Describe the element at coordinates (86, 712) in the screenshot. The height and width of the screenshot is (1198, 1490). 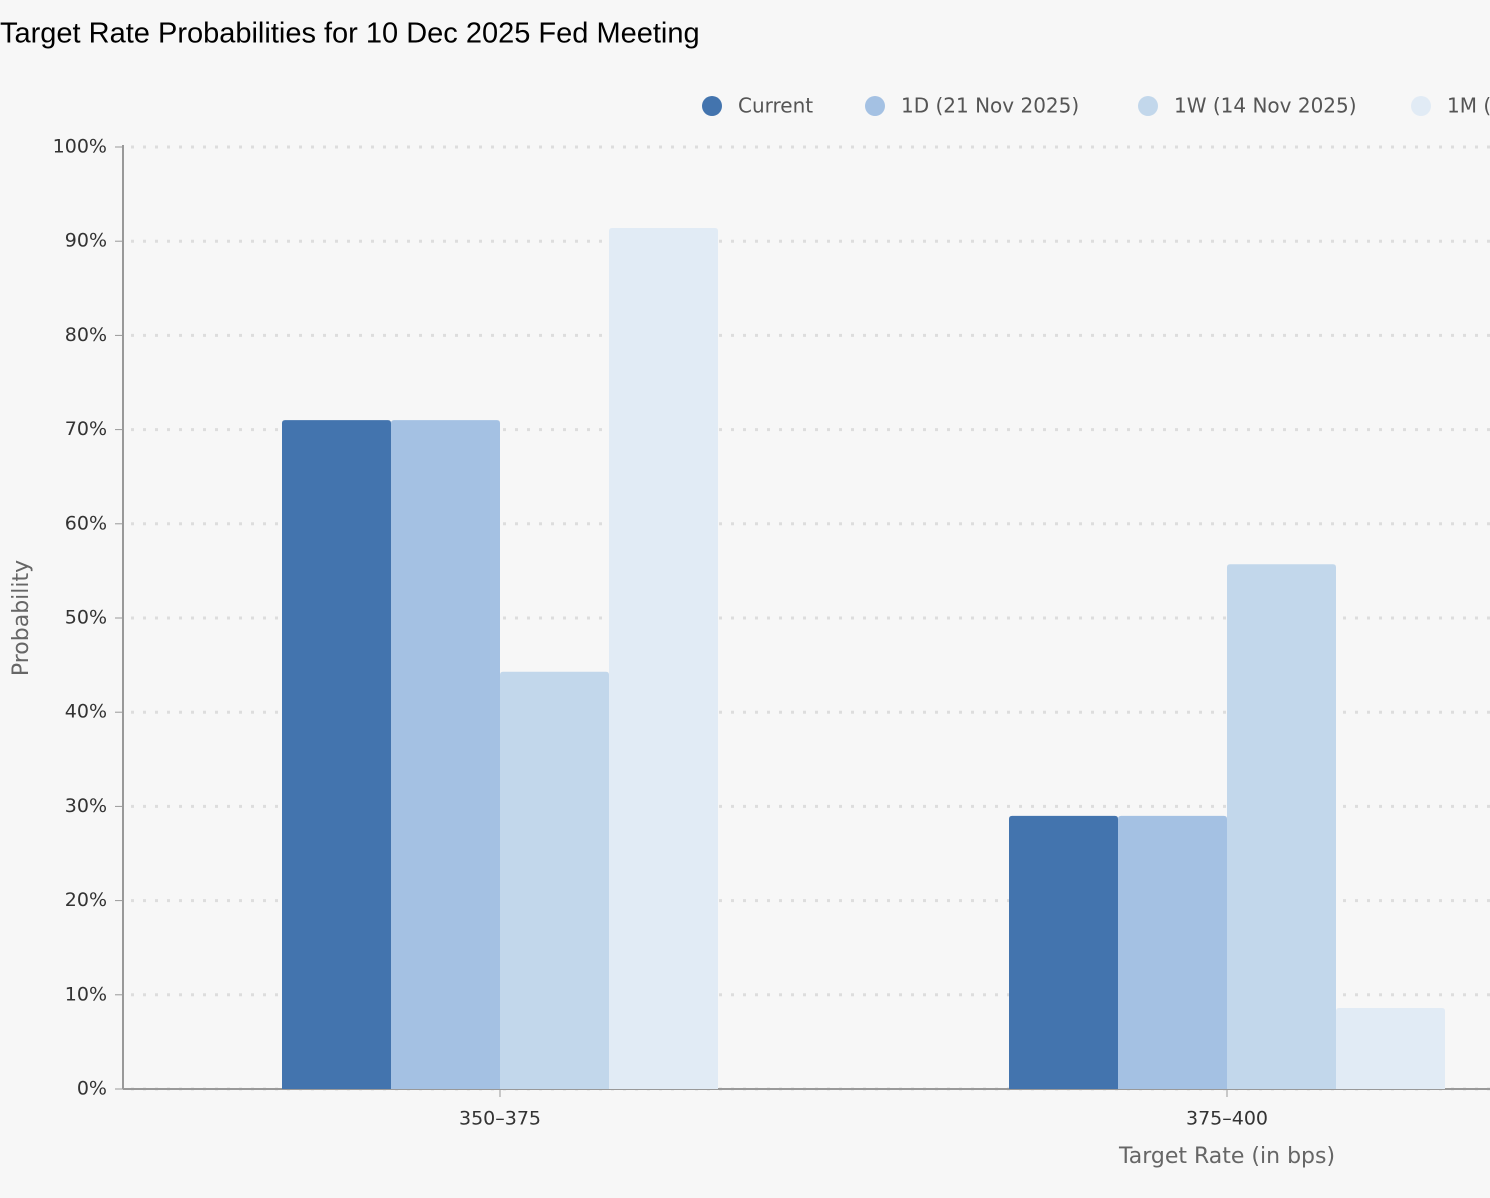
I see `y-tick-label: 40%` at that location.